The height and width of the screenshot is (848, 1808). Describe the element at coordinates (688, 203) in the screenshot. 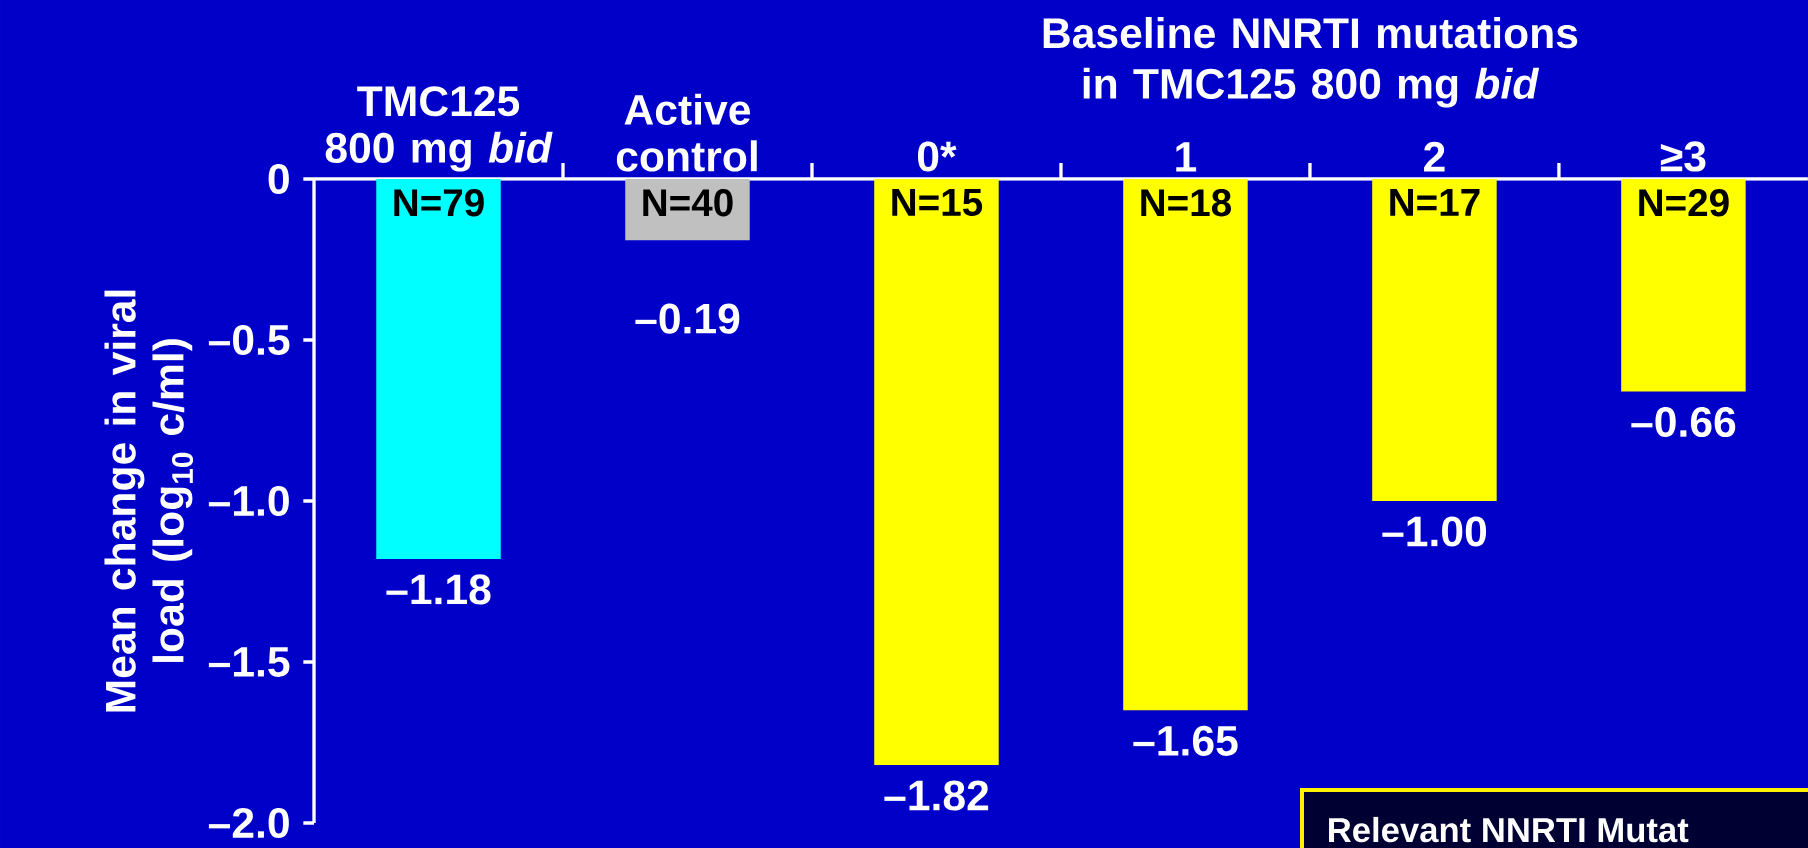

I see `annotation: N=40` at that location.